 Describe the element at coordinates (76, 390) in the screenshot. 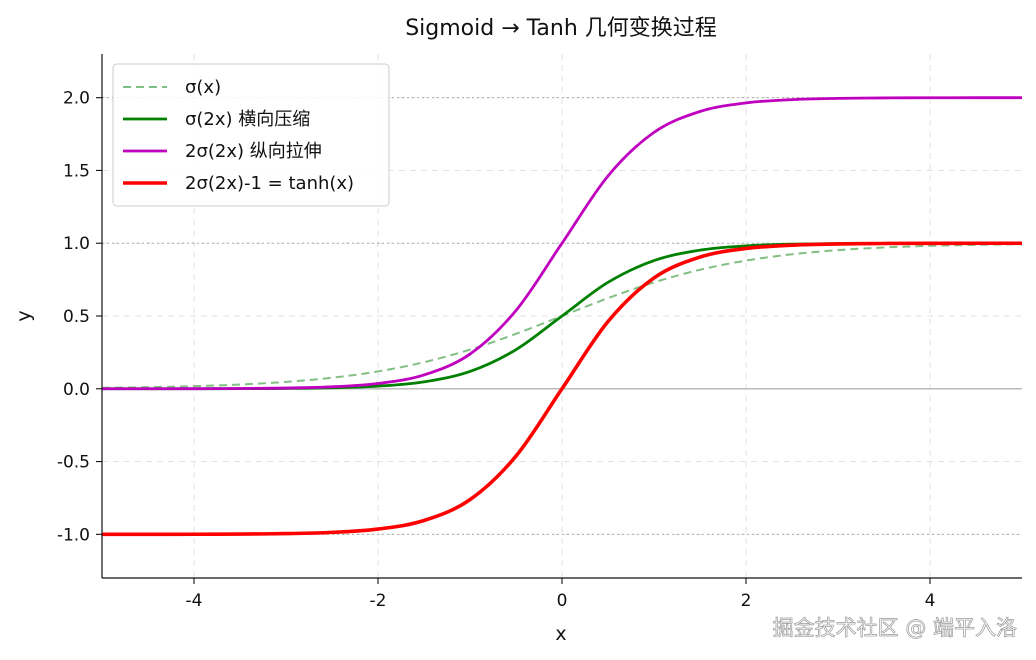

I see `y-tick-label: 0.0` at that location.